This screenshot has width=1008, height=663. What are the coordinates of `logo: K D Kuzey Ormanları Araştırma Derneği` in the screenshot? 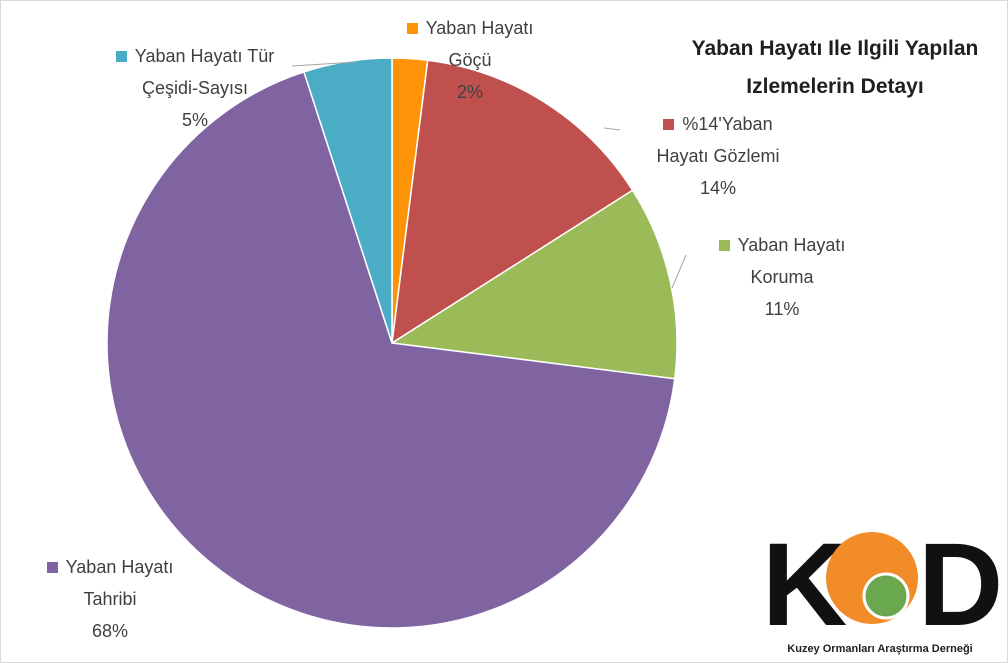 It's located at (882, 587).